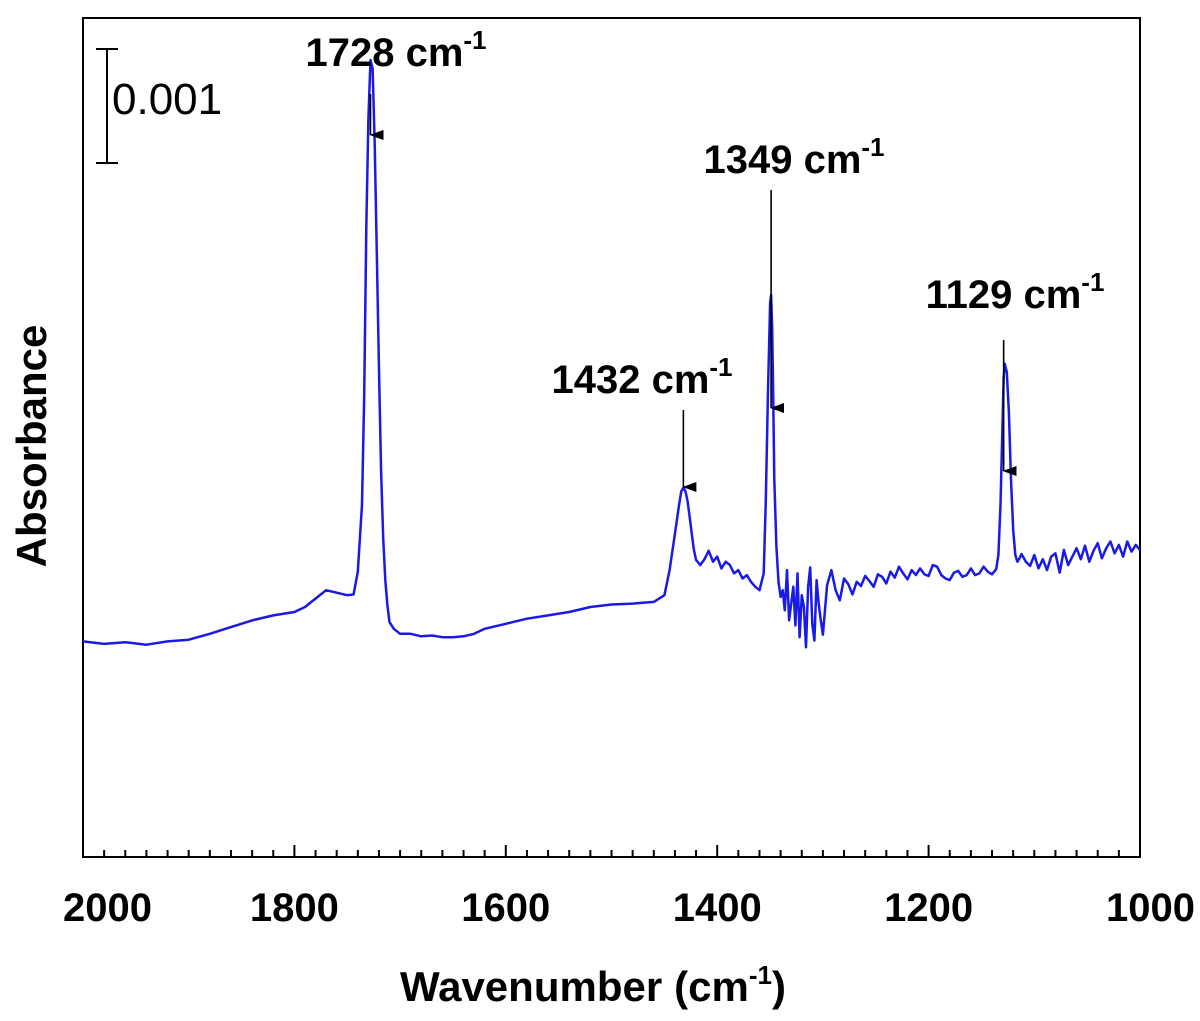 This screenshot has height=1021, width=1200. Describe the element at coordinates (760, 975) in the screenshot. I see `x-axis-label-unit-exponent: -1` at that location.